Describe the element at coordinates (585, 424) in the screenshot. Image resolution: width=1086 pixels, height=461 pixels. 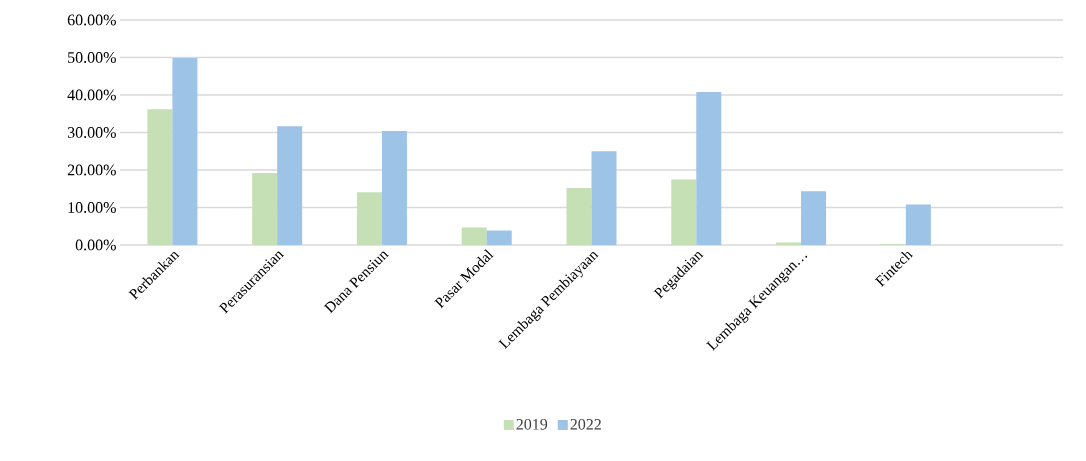
I see `legend-label: 2022` at that location.